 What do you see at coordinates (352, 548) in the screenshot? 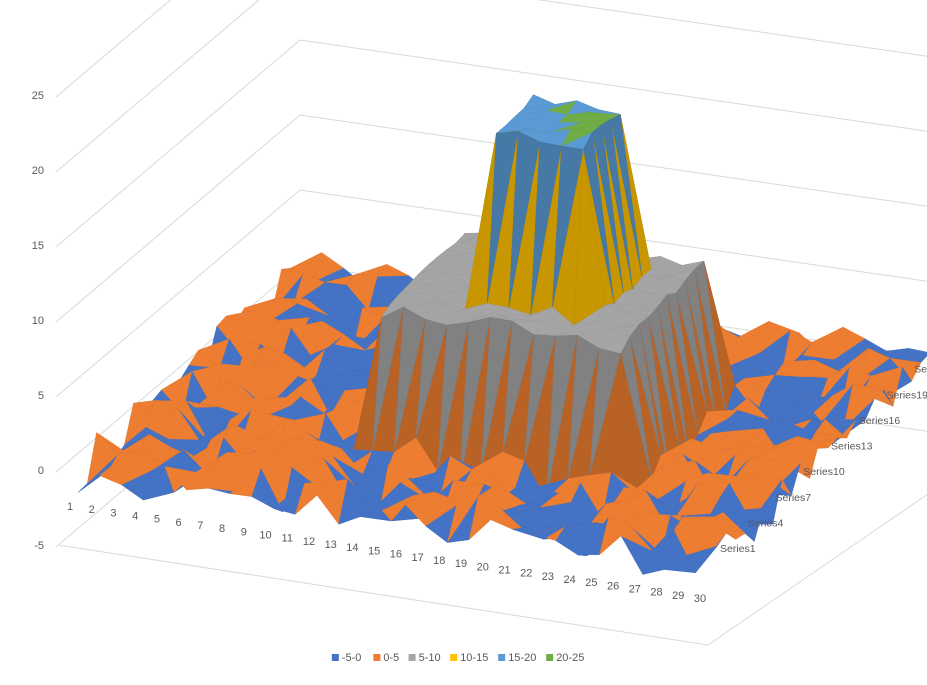
I see `x-tick-label-14: 14` at bounding box center [352, 548].